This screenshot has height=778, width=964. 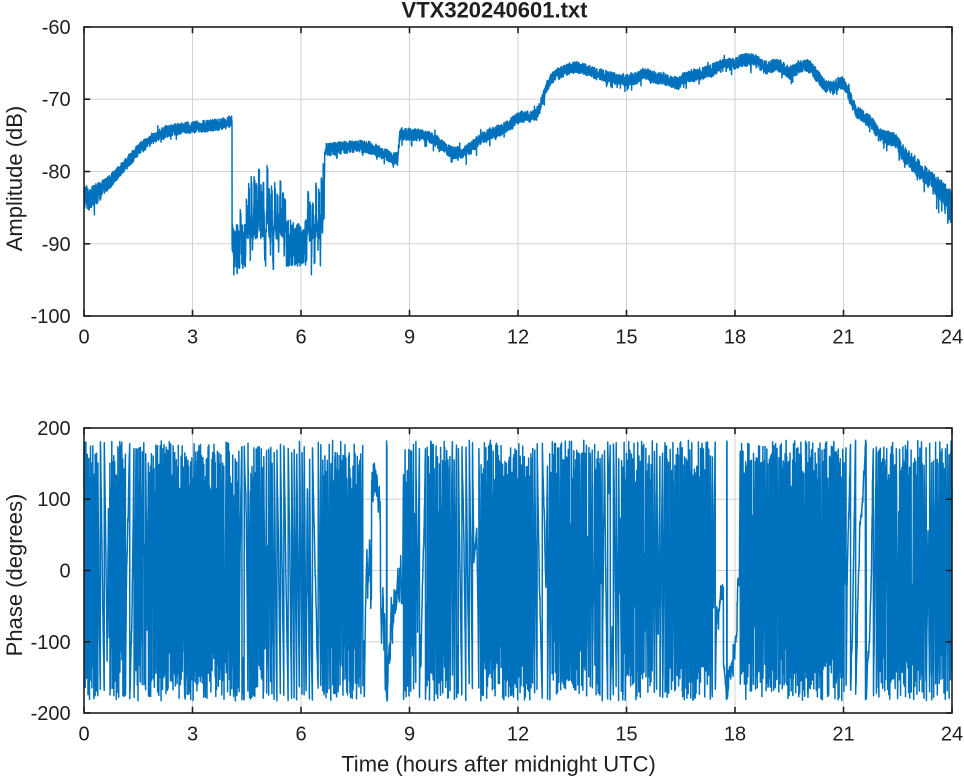 I want to click on svg-text: -80, so click(x=56, y=173).